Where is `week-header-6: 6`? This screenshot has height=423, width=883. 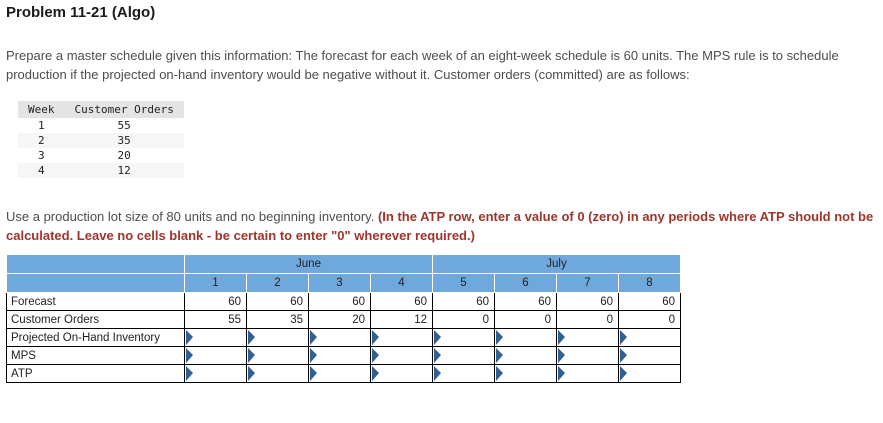 week-header-6: 6 is located at coordinates (525, 283).